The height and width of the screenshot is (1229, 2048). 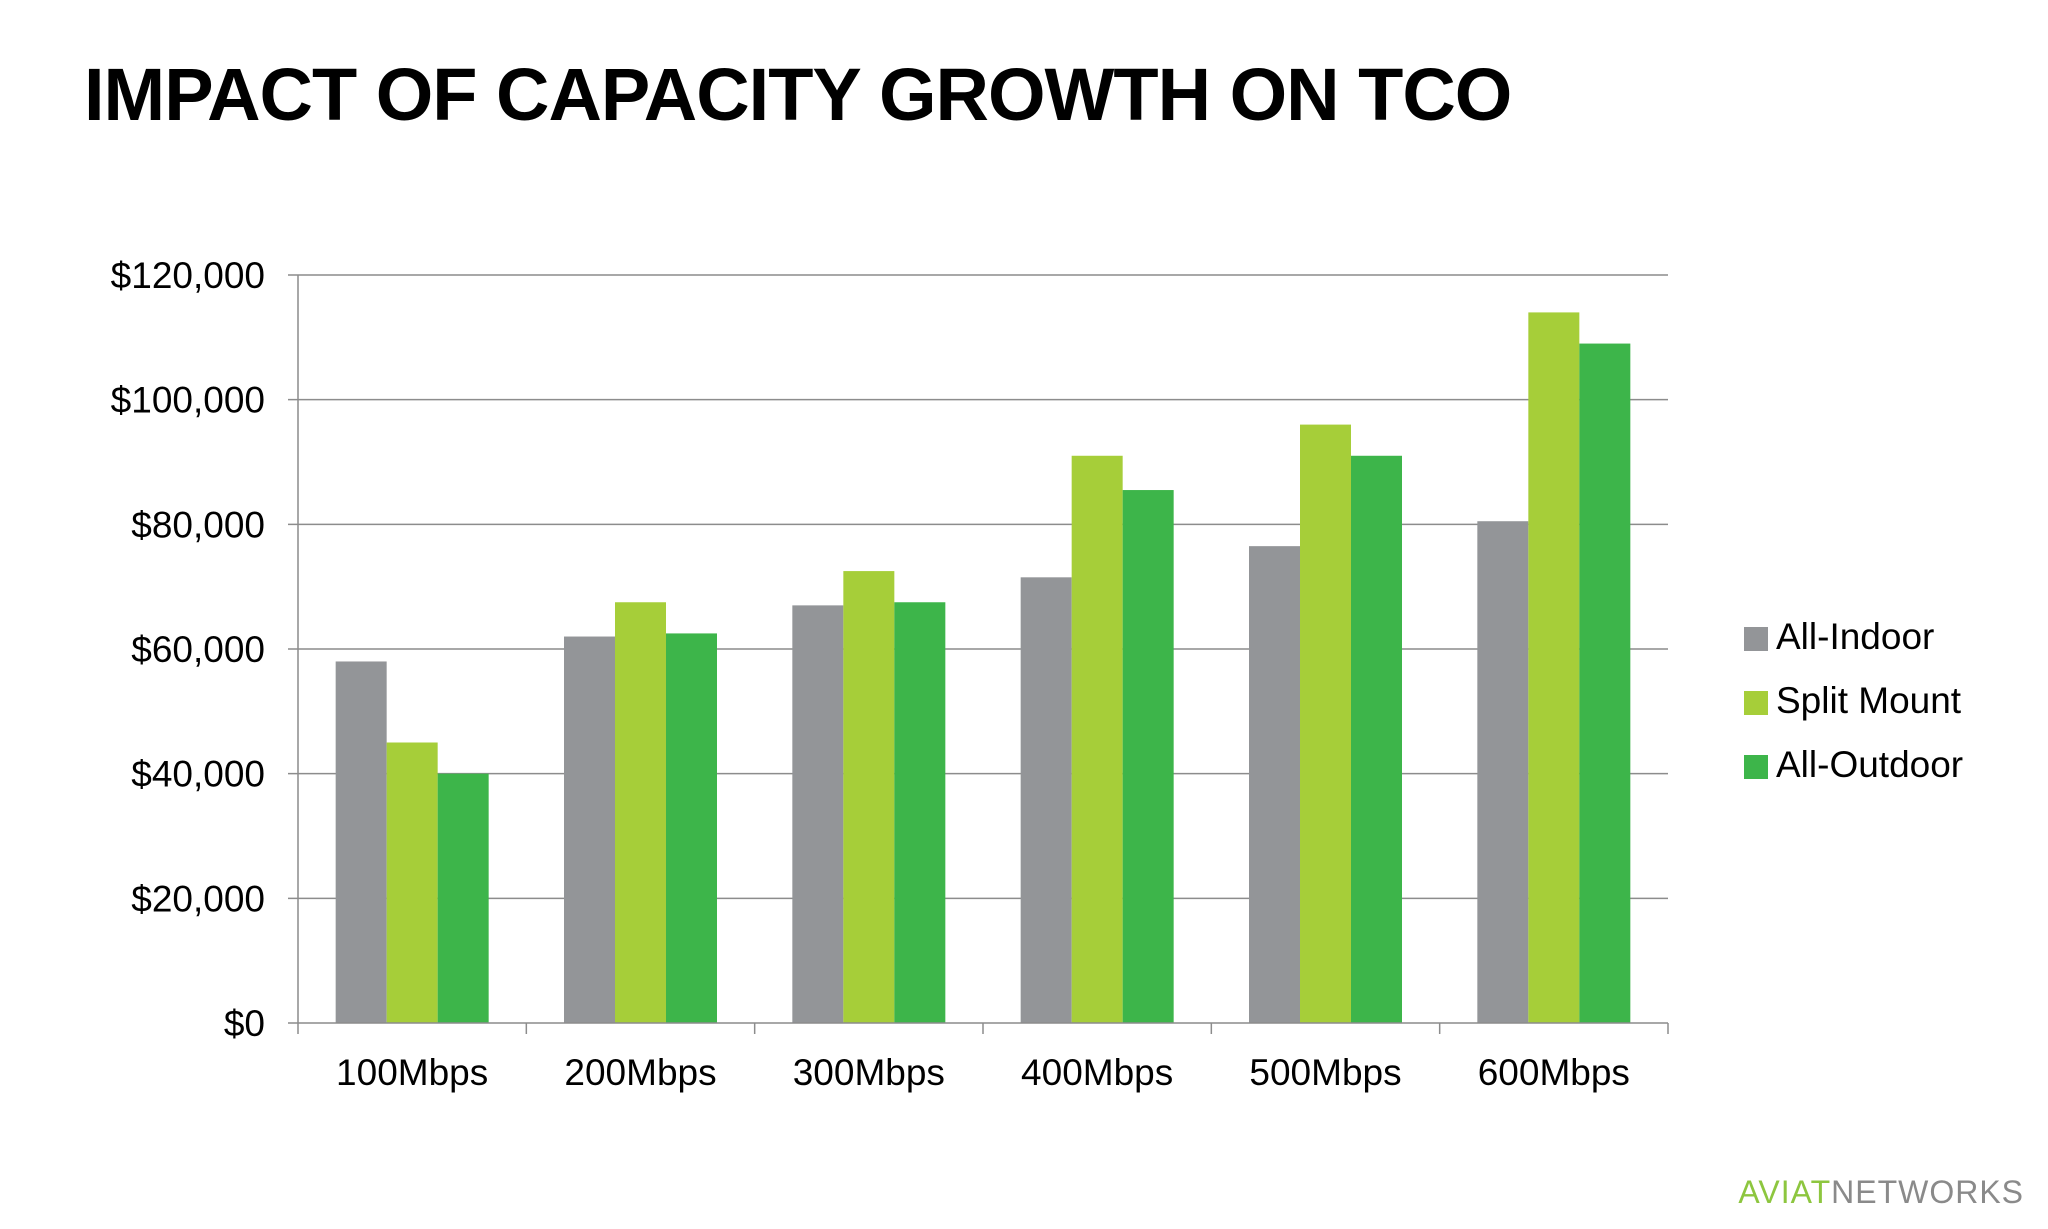 I want to click on slide-title: IMPACT OF CAPACITY GROWTH ON TCO, so click(x=798, y=94).